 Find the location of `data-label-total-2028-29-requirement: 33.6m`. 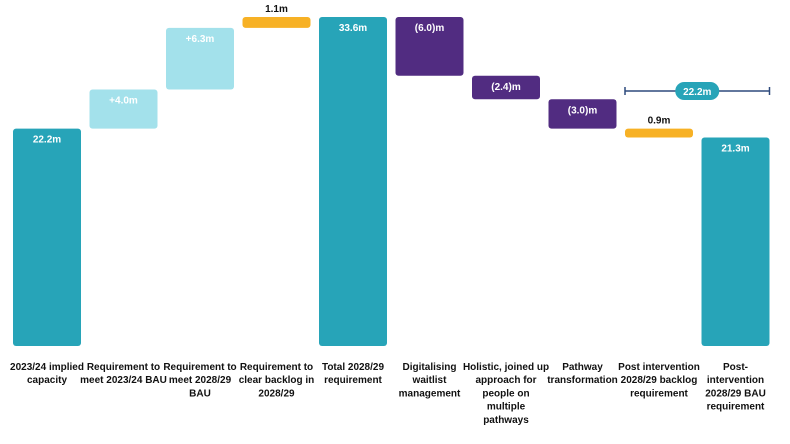

data-label-total-2028-29-requirement: 33.6m is located at coordinates (353, 28).